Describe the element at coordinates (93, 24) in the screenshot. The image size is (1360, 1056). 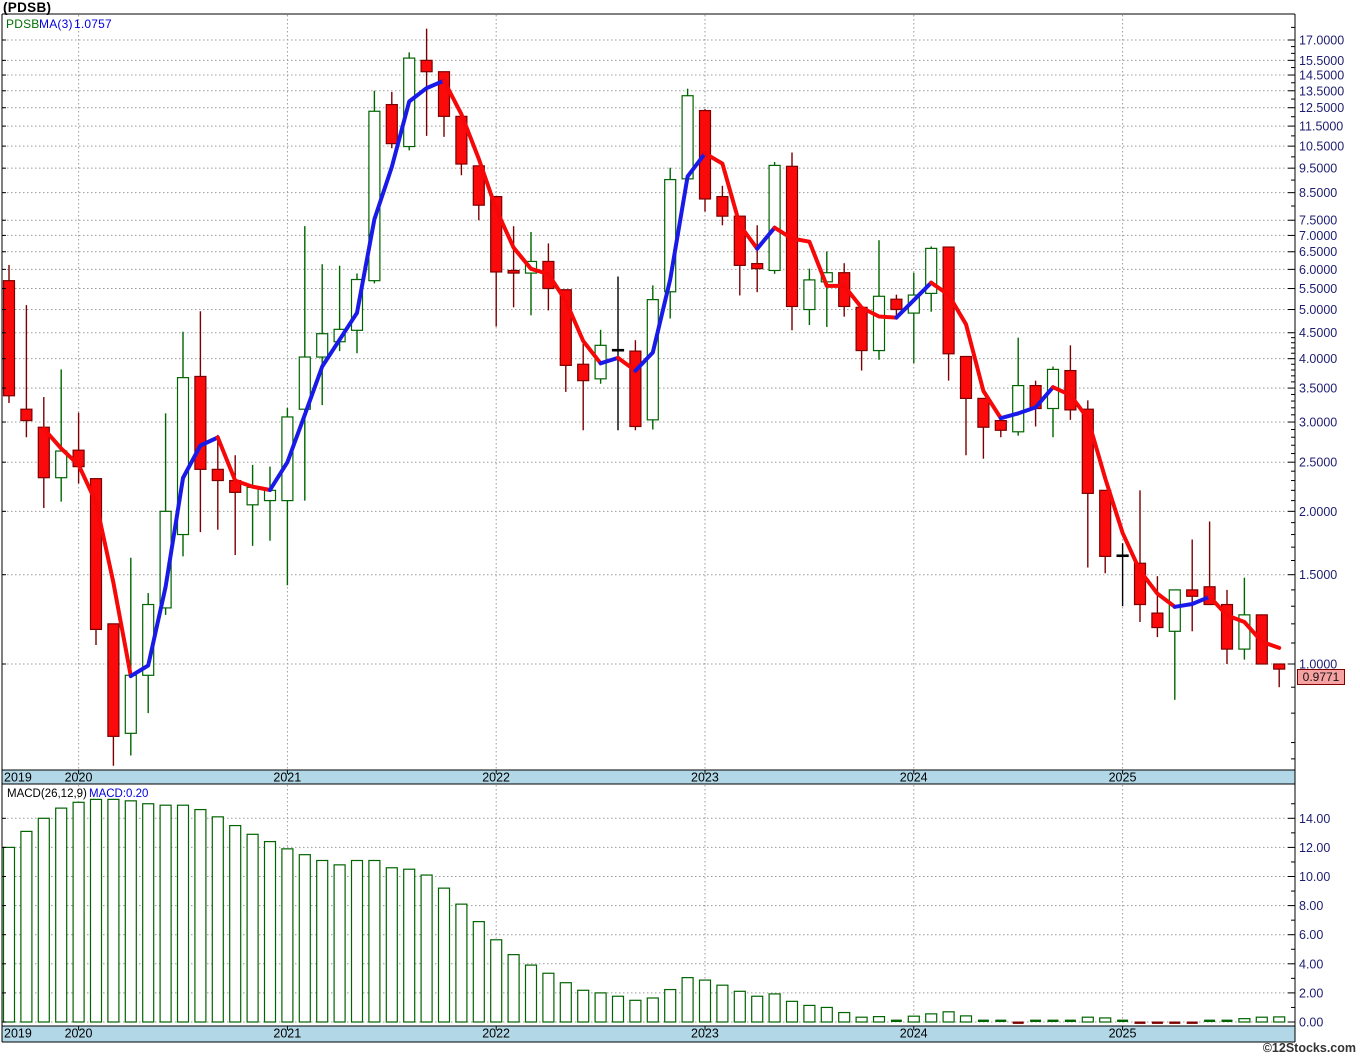
I see `price-legend-ma-value: 1.0757` at that location.